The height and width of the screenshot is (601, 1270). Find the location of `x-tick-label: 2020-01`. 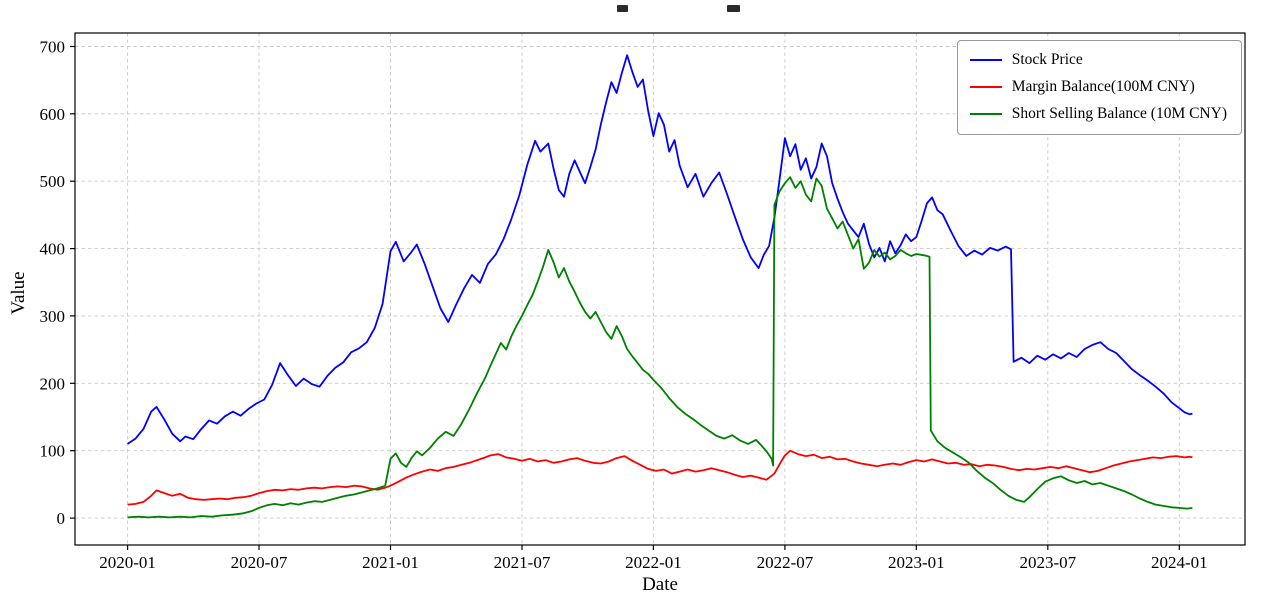

x-tick-label: 2020-01 is located at coordinates (127, 562).